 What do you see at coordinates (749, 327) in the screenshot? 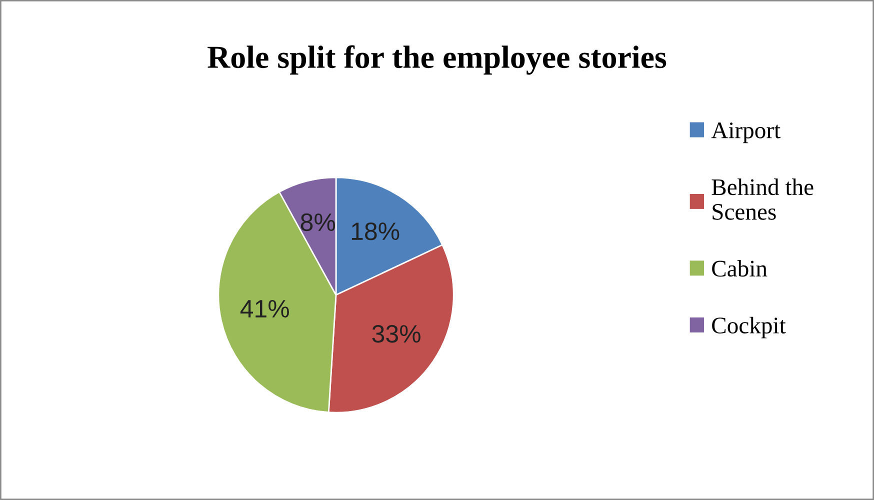
I see `legend-label: Cockpit` at bounding box center [749, 327].